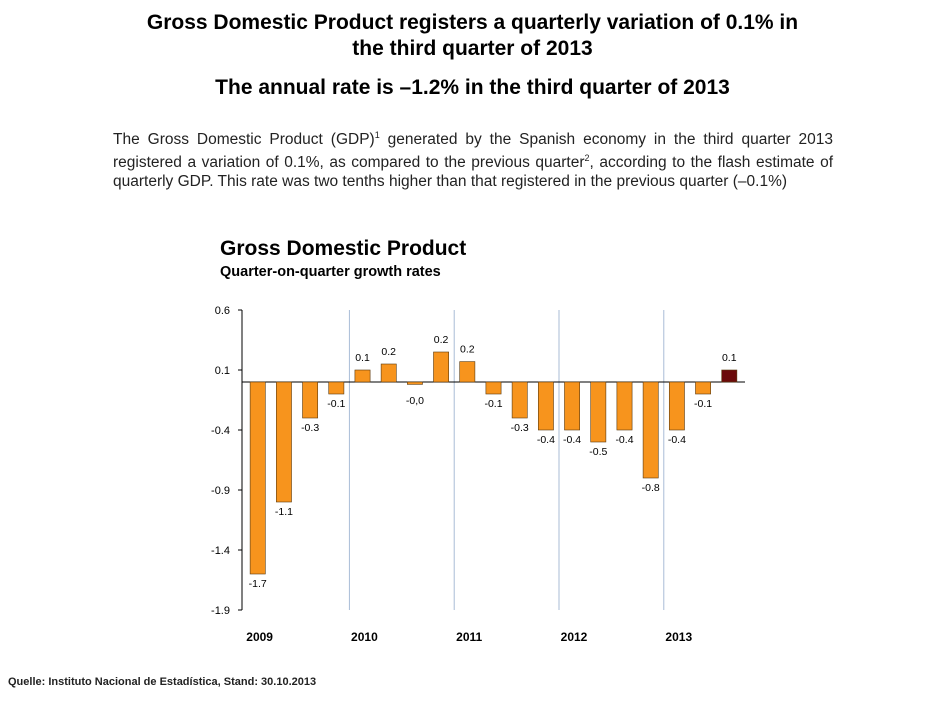 The height and width of the screenshot is (702, 945). Describe the element at coordinates (220, 551) in the screenshot. I see `y-tick-label: -1.4` at that location.